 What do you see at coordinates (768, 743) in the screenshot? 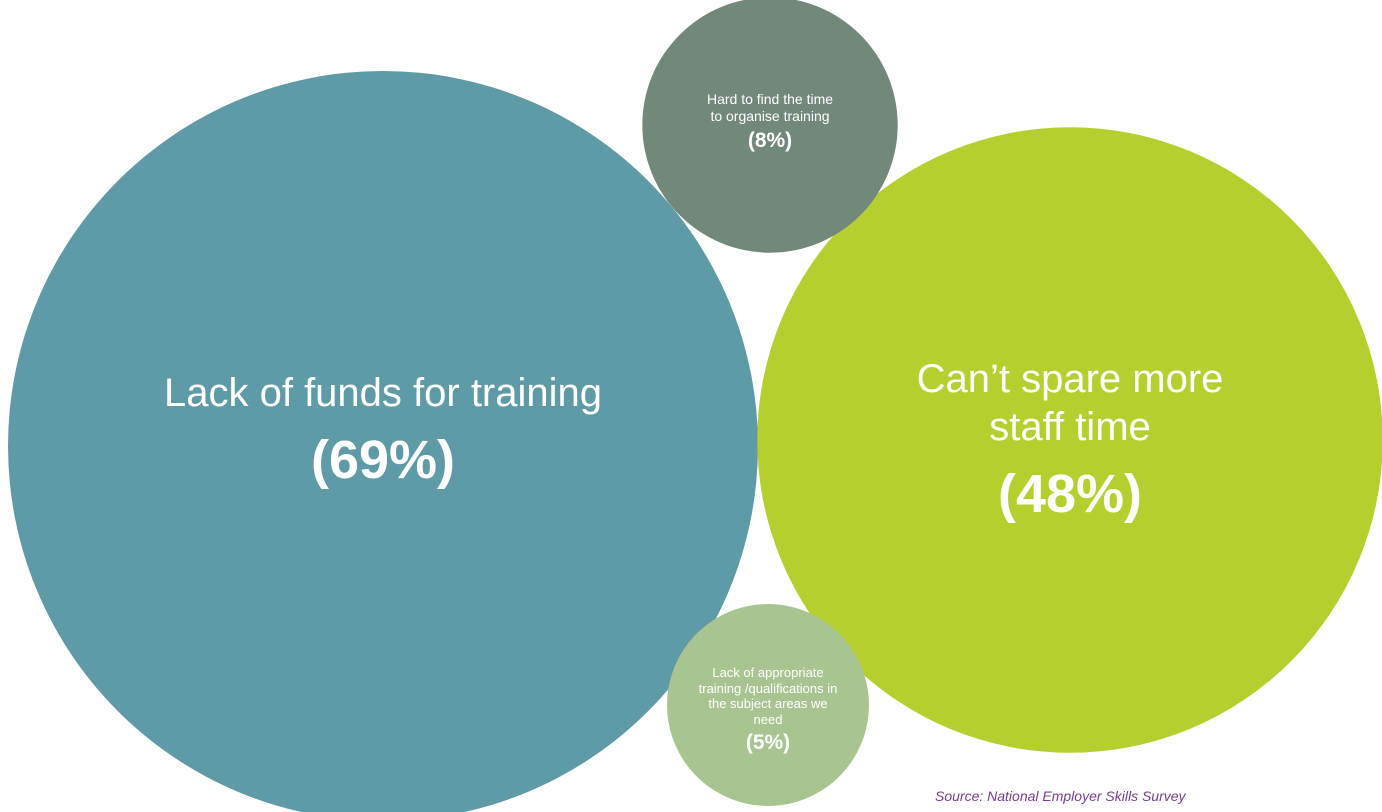
I see `value-label: (5%)` at bounding box center [768, 743].